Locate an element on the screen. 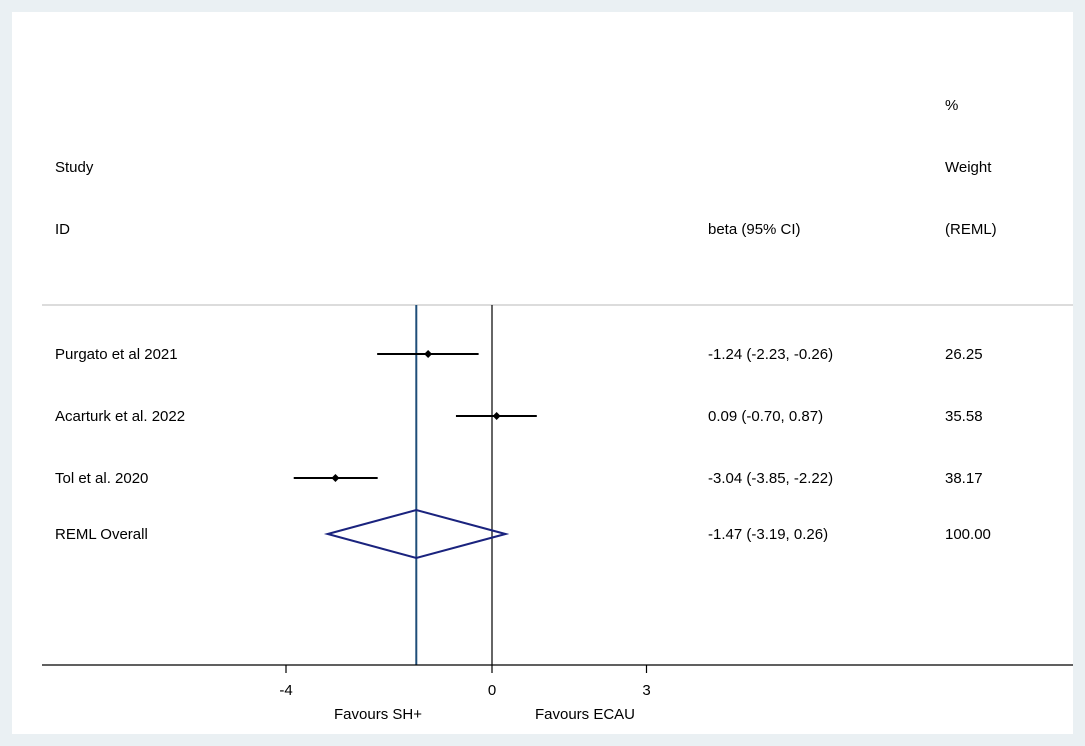 The height and width of the screenshot is (746, 1085). x-axis-ticks: -4 0 3 is located at coordinates (465, 682).